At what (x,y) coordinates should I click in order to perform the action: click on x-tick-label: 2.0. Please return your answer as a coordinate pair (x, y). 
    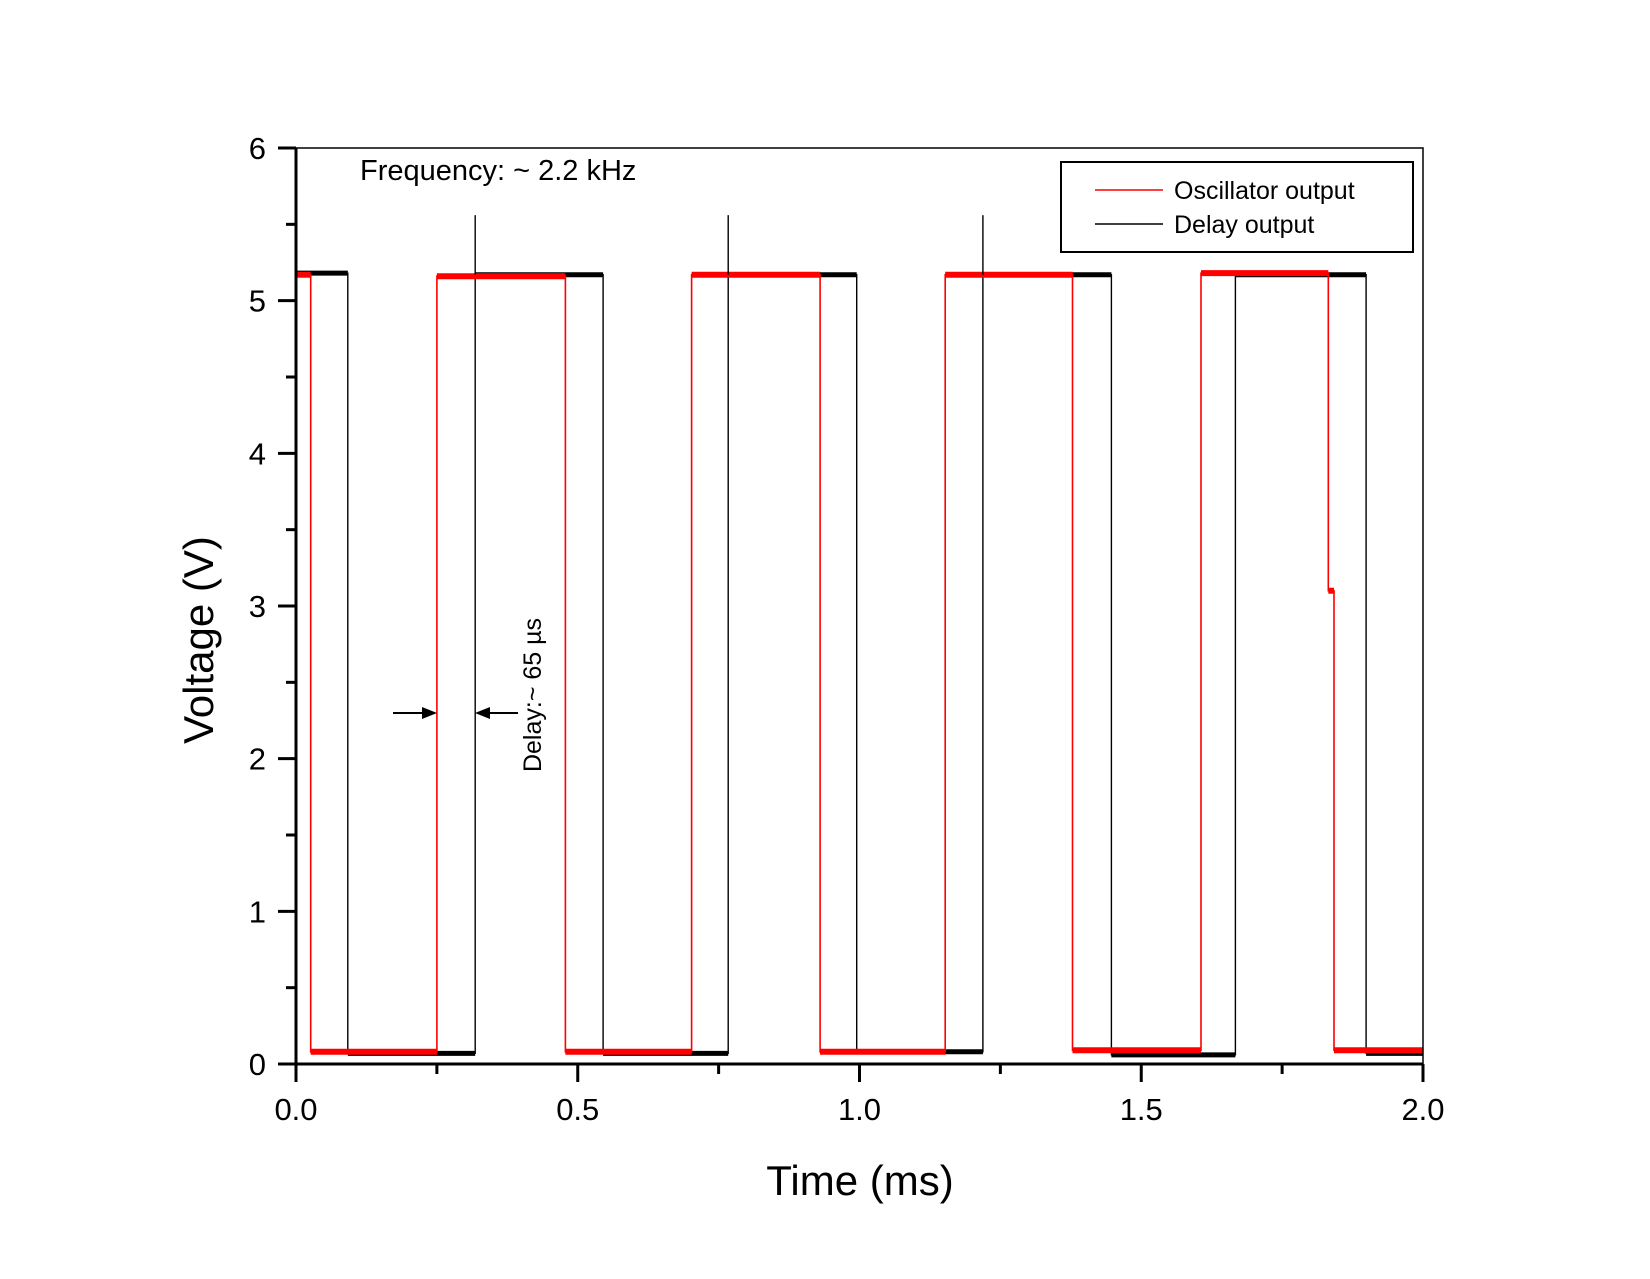
    Looking at the image, I should click on (1422, 1109).